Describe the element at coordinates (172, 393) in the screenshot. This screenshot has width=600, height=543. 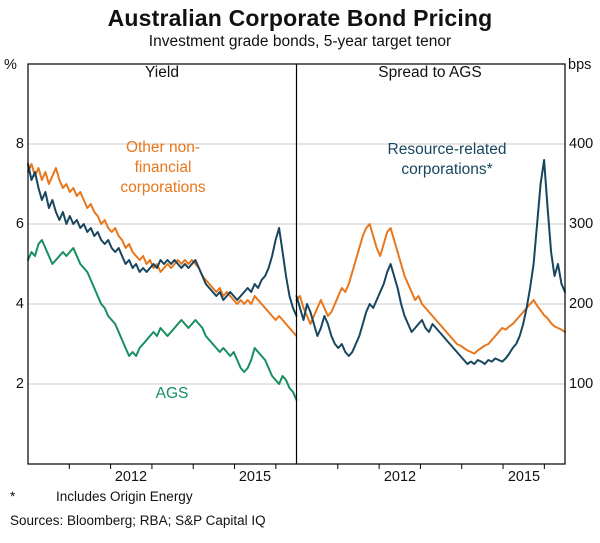
I see `series-label-ags: AGS` at that location.